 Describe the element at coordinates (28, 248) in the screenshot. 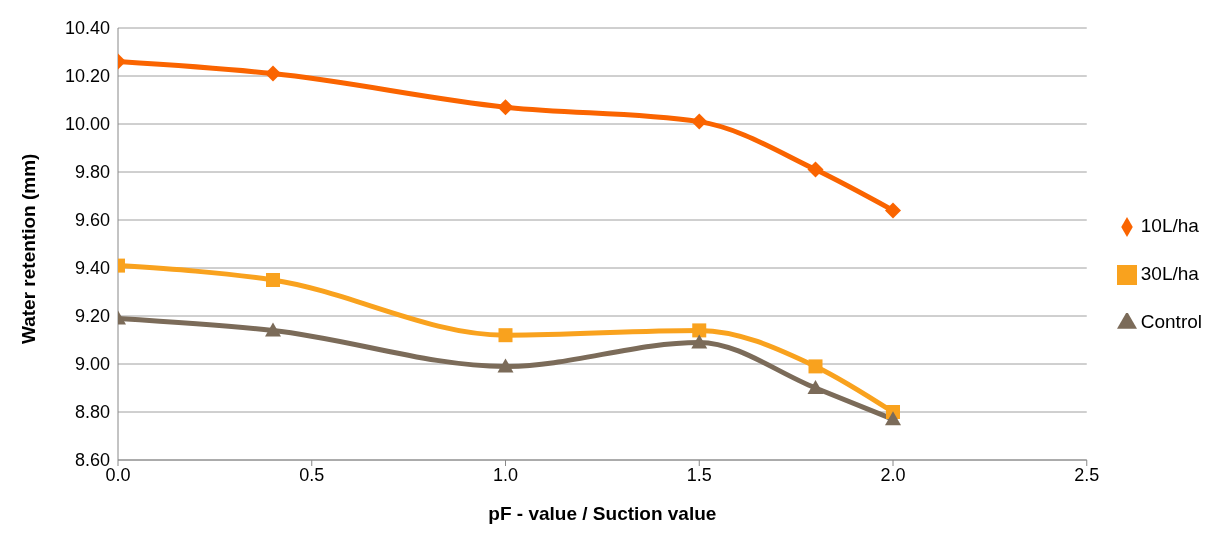

I see `y-axis-title: Water retention (mm)` at that location.